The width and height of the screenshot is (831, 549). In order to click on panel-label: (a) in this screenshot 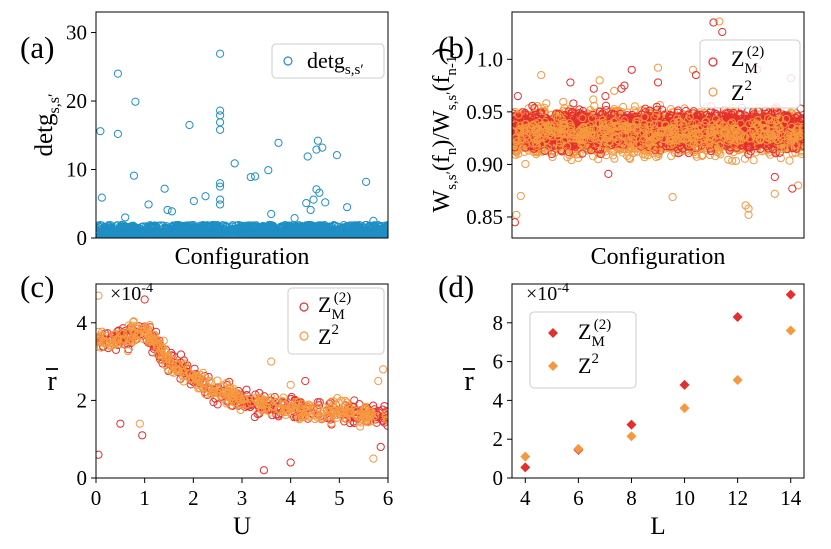, I will do `click(37, 47)`.